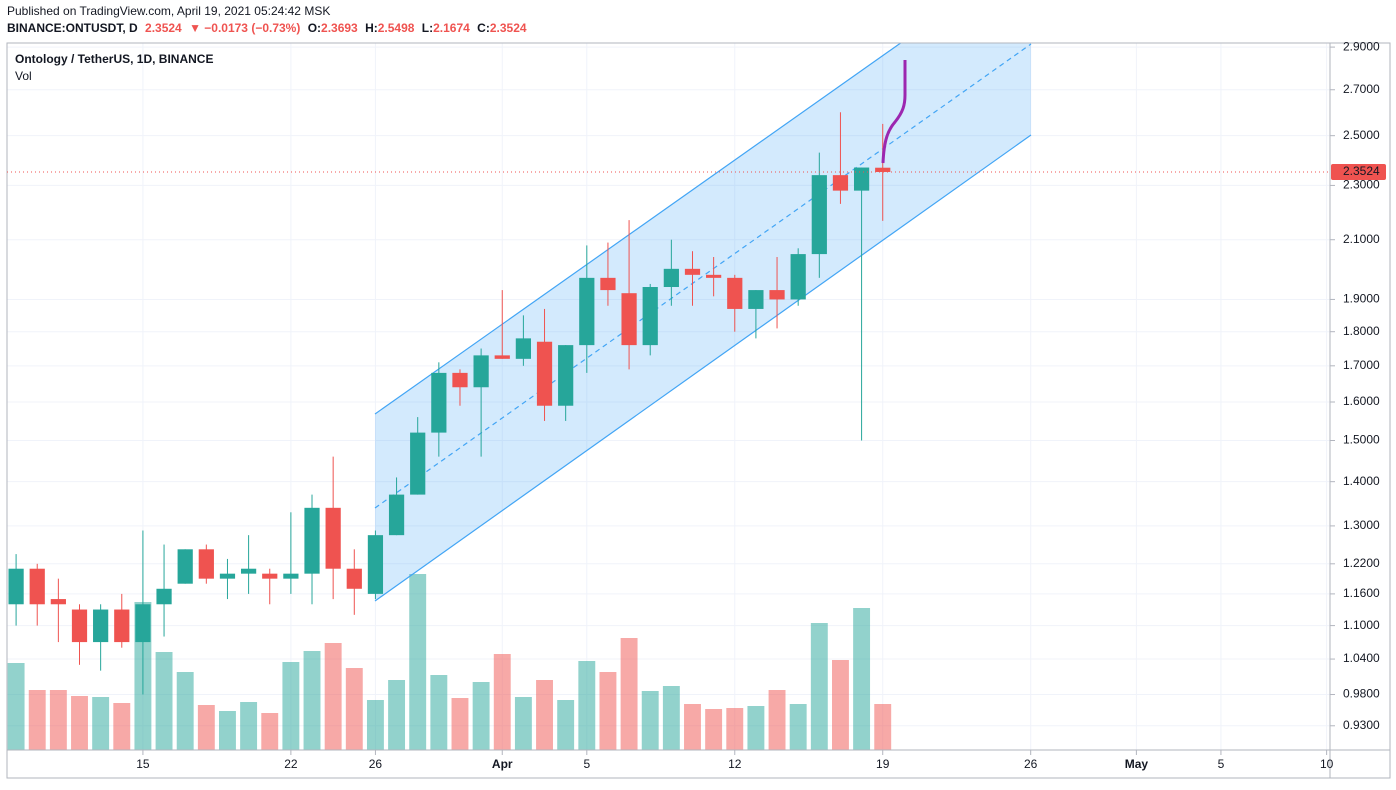  What do you see at coordinates (1361, 694) in the screenshot?
I see `y-tick-label: 0.9800` at bounding box center [1361, 694].